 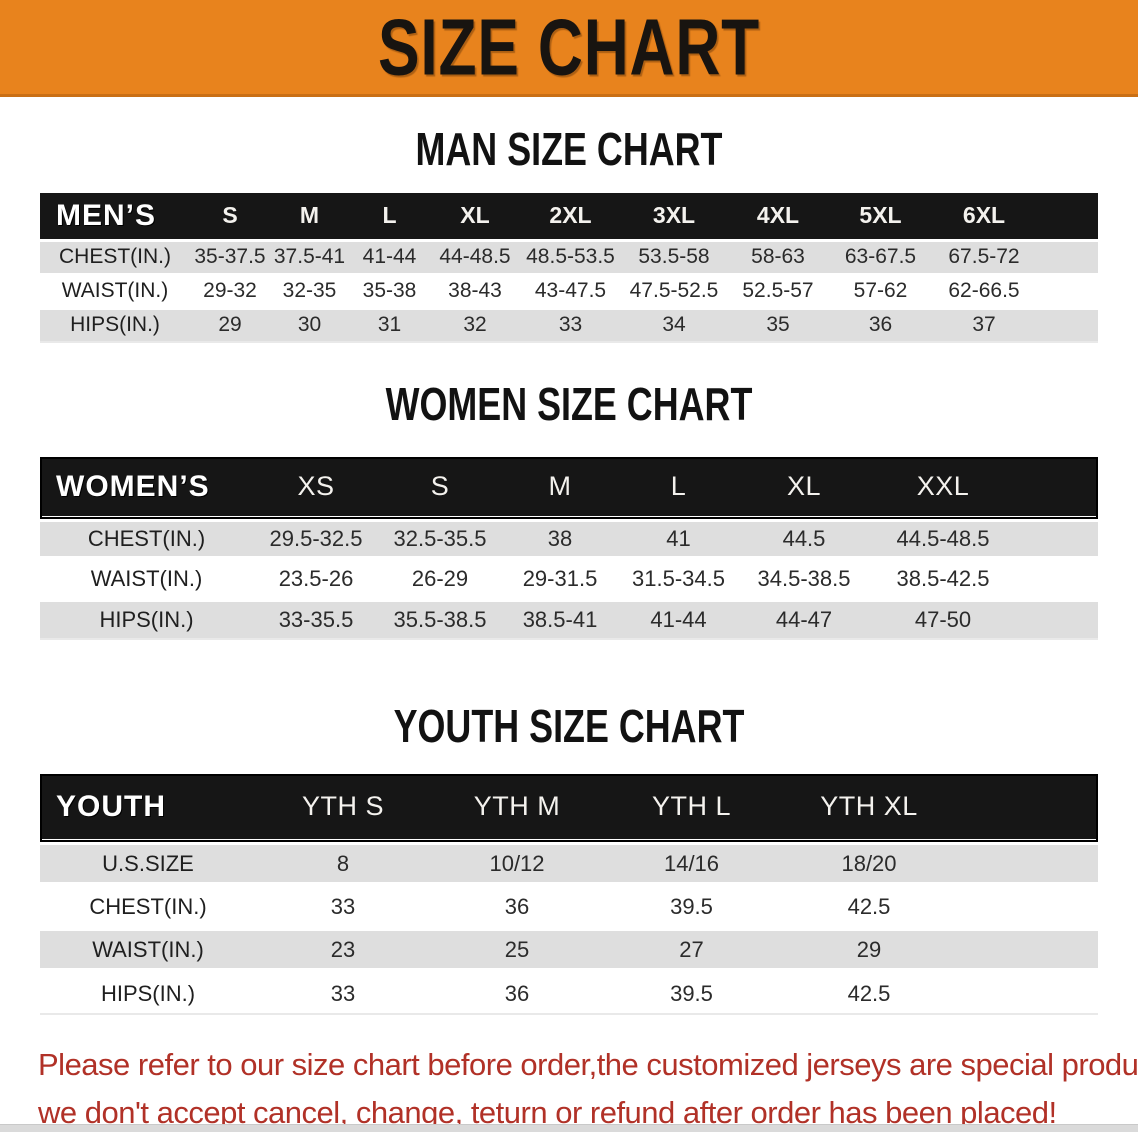 I want to click on size-value: 27, so click(x=691, y=949).